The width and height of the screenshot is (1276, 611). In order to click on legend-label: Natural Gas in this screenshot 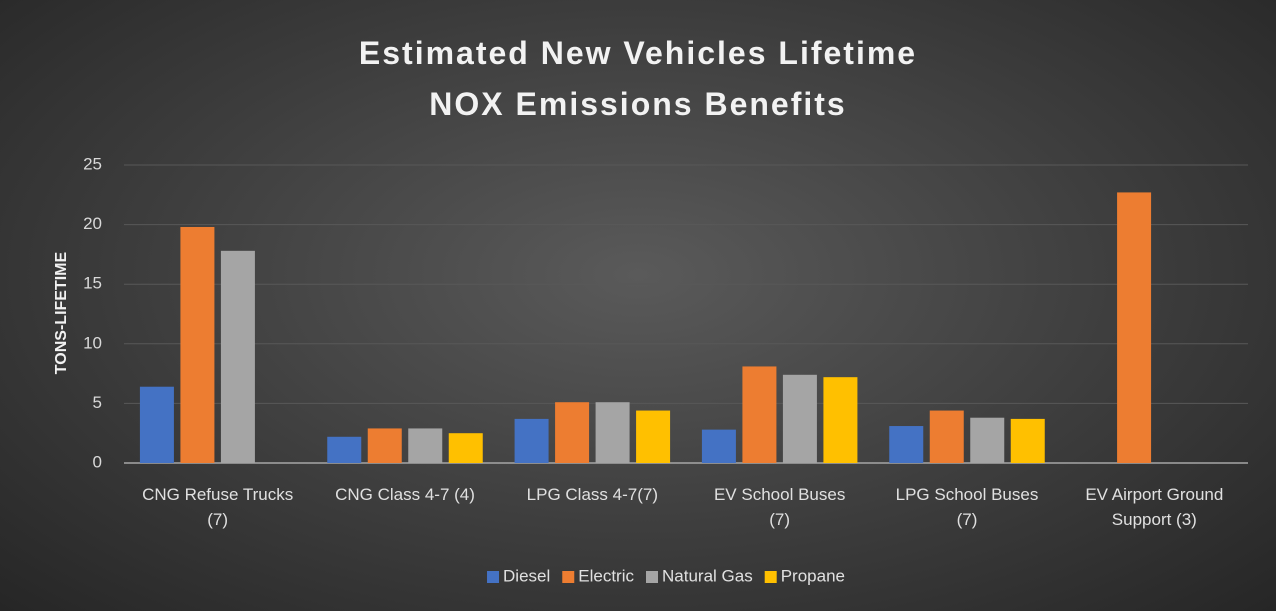, I will do `click(707, 575)`.